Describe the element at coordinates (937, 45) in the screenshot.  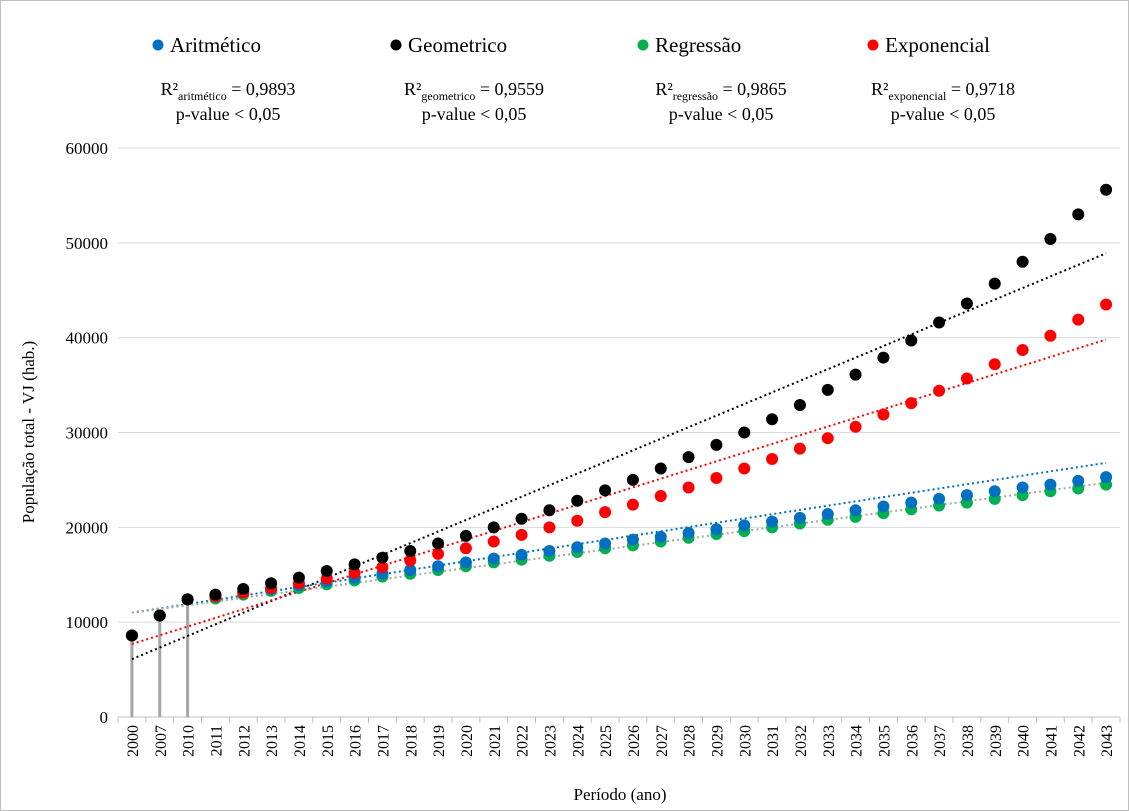
I see `legend-label: Exponencial` at that location.